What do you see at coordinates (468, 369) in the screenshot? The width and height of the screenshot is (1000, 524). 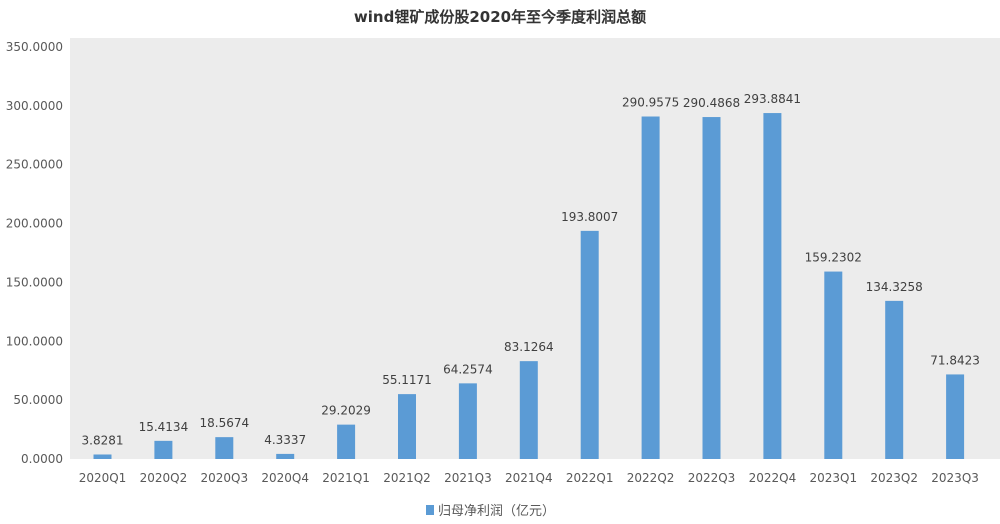 I see `data-label: 64.2574` at bounding box center [468, 369].